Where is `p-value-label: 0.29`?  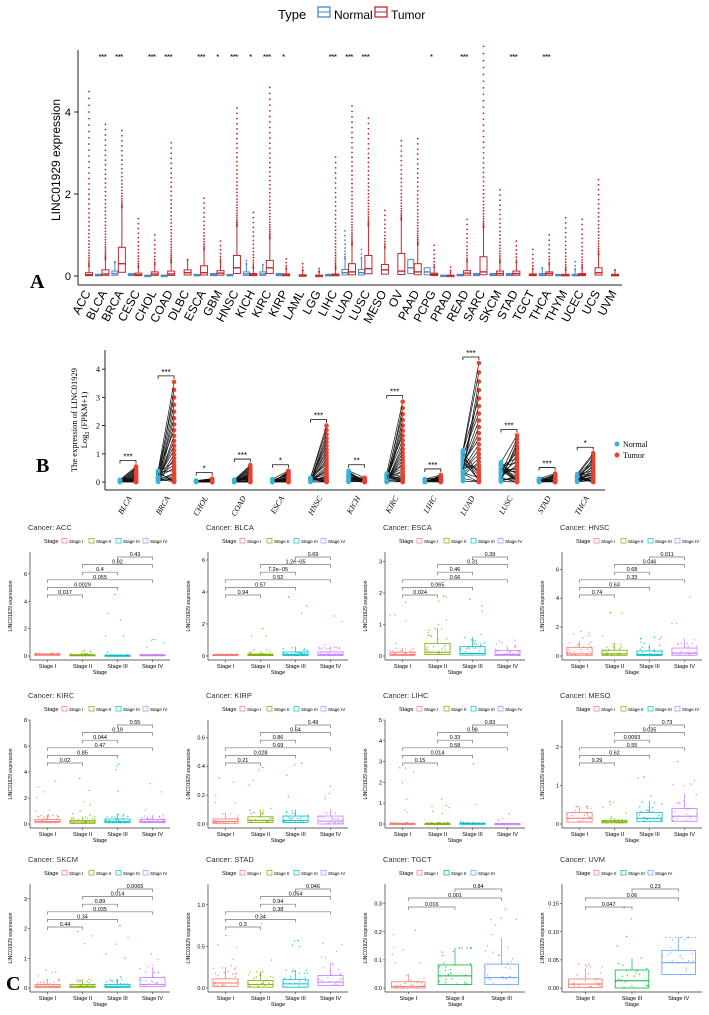 p-value-label: 0.29 is located at coordinates (597, 761).